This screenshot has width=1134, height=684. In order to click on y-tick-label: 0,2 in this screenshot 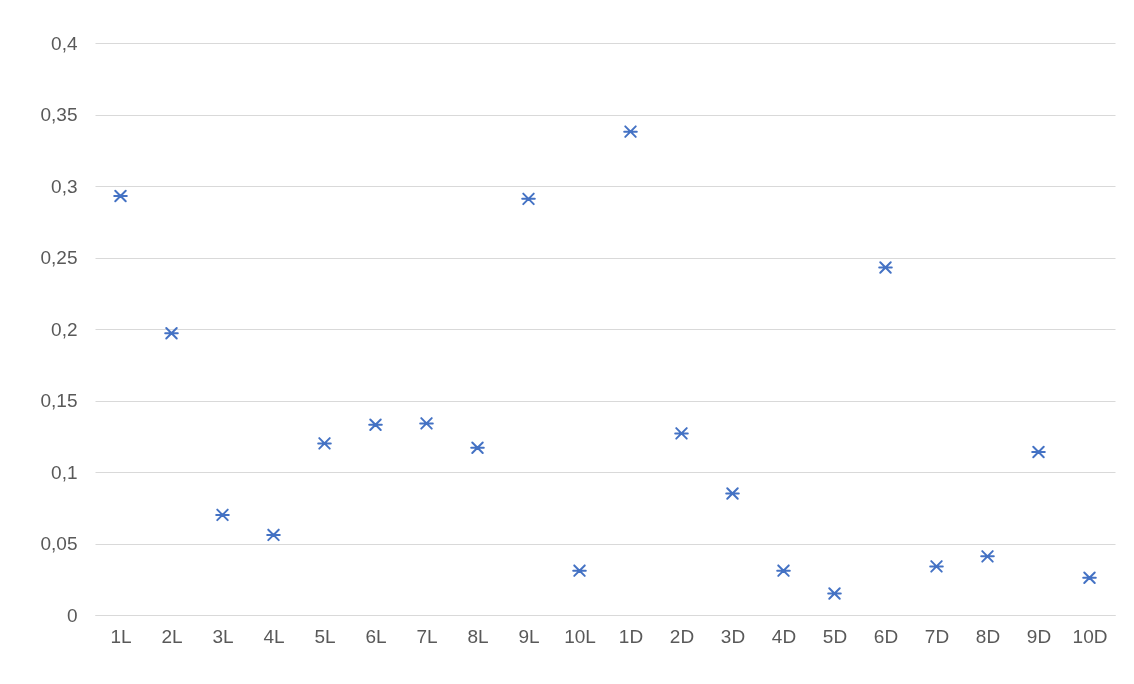, I will do `click(64, 329)`.